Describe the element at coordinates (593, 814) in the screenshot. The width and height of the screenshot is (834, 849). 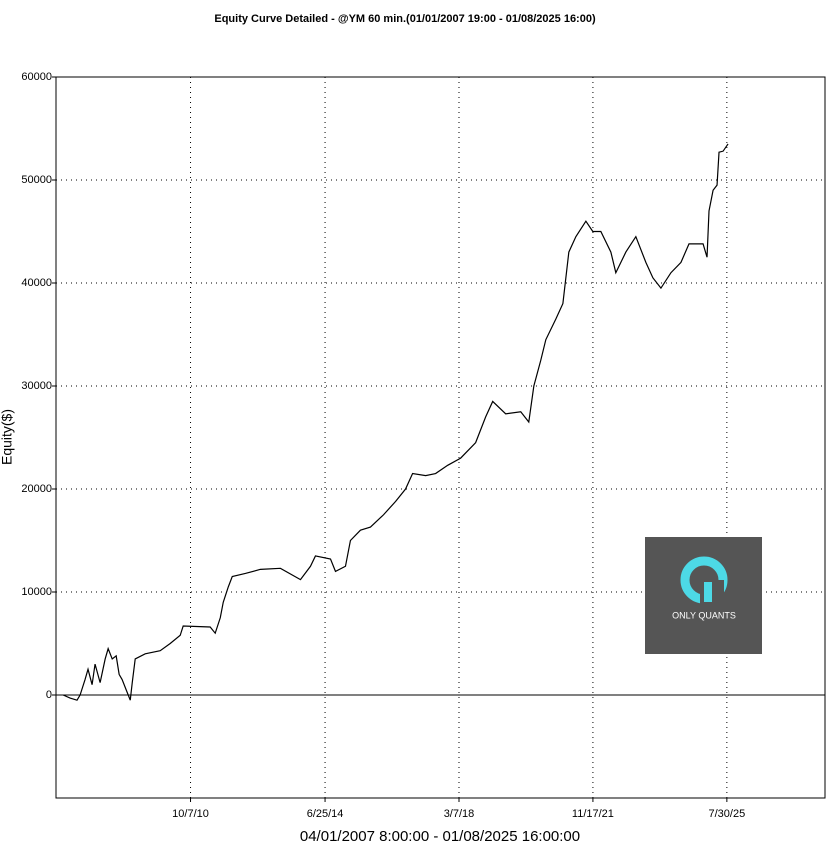
I see `x-tick-label: 11/17/21` at that location.